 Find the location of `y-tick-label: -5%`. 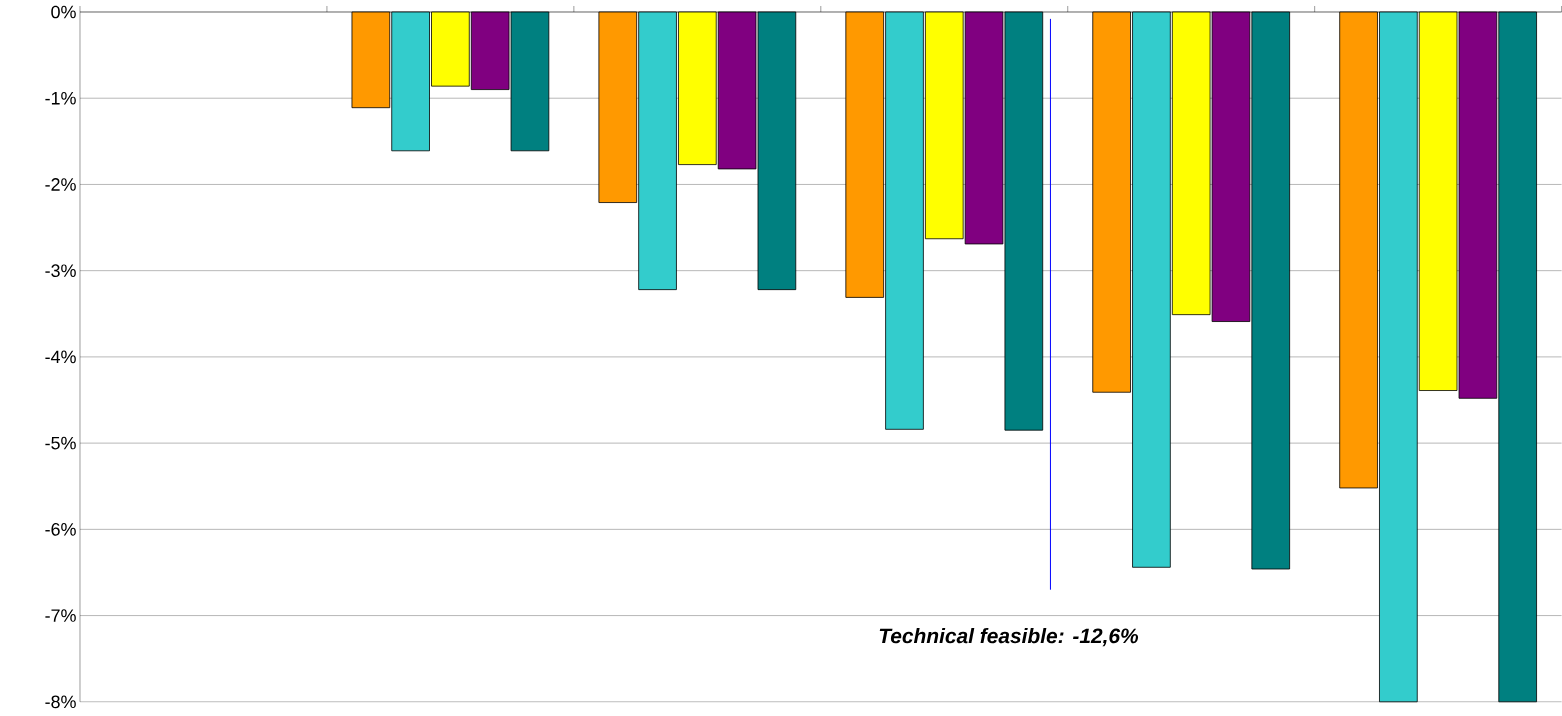

y-tick-label: -5% is located at coordinates (60, 443).